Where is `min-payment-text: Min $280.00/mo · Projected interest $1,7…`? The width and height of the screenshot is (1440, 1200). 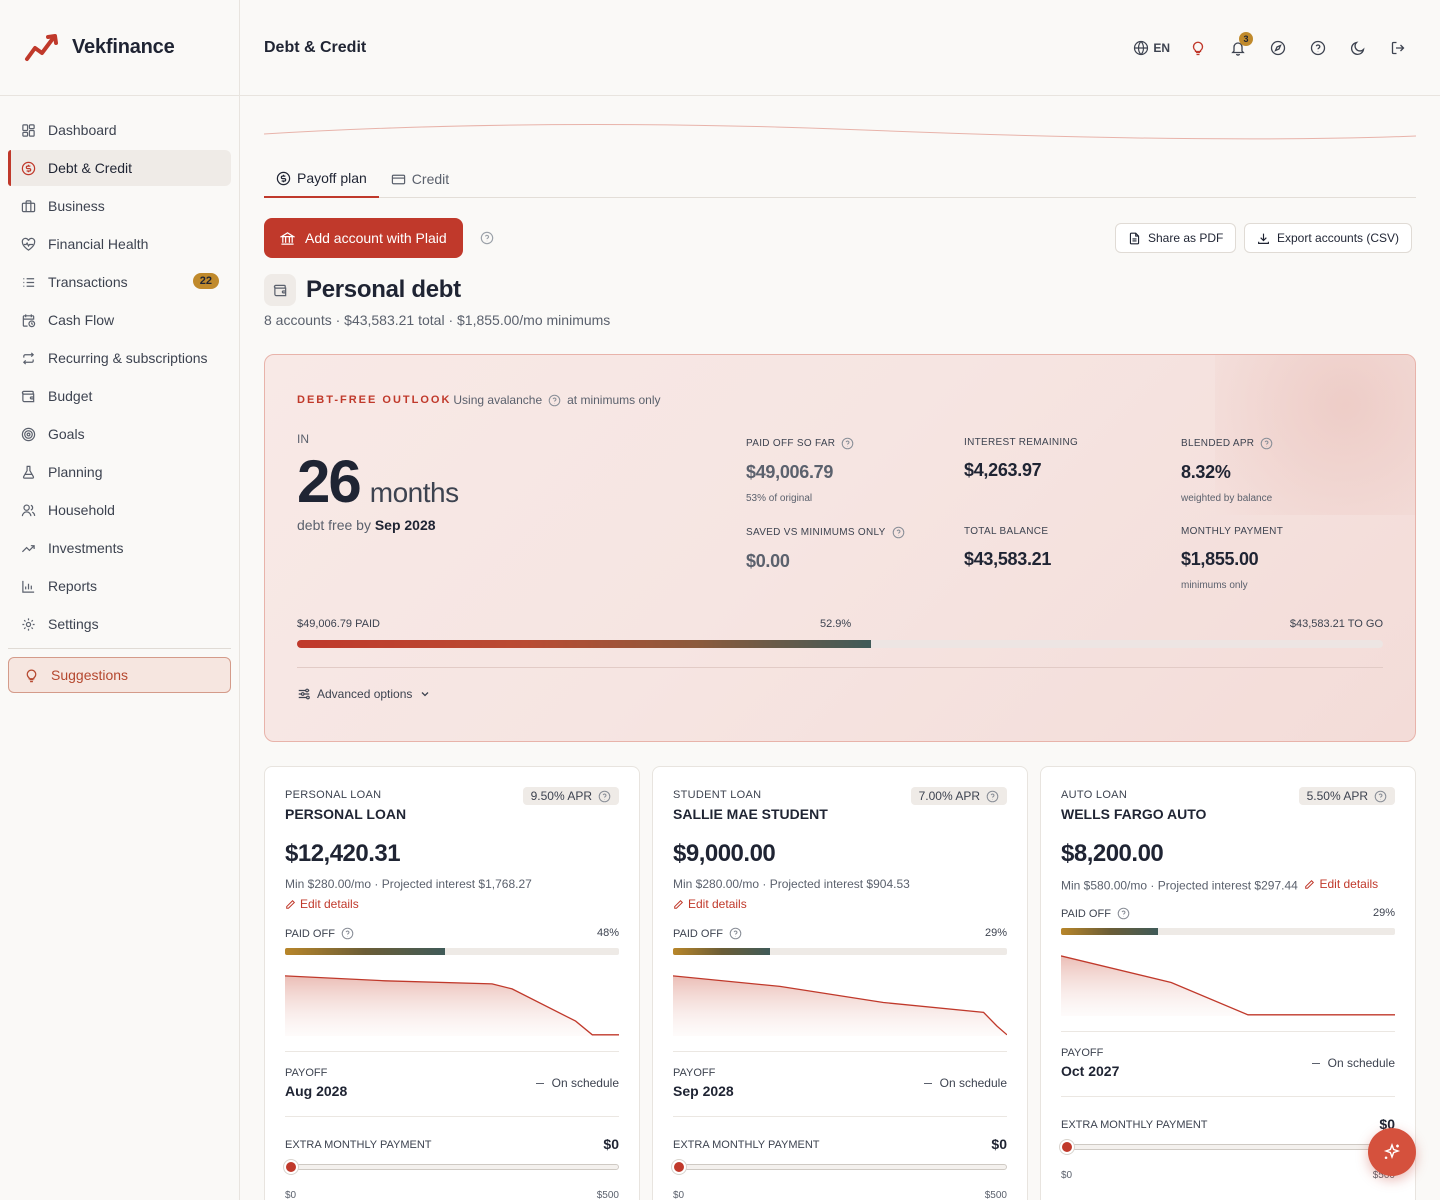 min-payment-text: Min $280.00/mo · Projected interest $1,7… is located at coordinates (408, 884).